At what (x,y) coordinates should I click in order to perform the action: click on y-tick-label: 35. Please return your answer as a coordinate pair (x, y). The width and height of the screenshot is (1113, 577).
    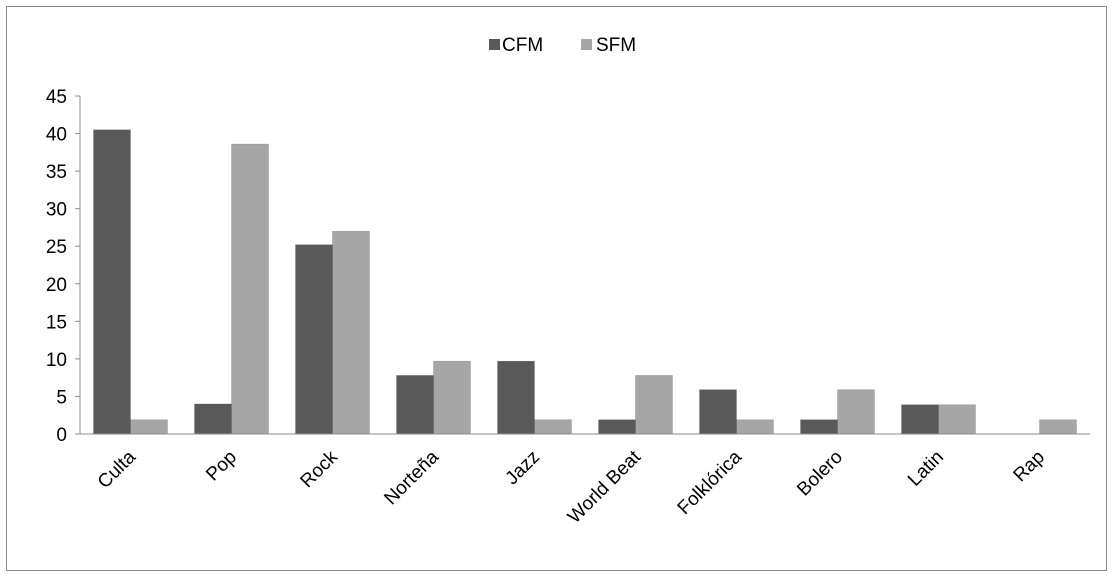
    Looking at the image, I should click on (56, 172).